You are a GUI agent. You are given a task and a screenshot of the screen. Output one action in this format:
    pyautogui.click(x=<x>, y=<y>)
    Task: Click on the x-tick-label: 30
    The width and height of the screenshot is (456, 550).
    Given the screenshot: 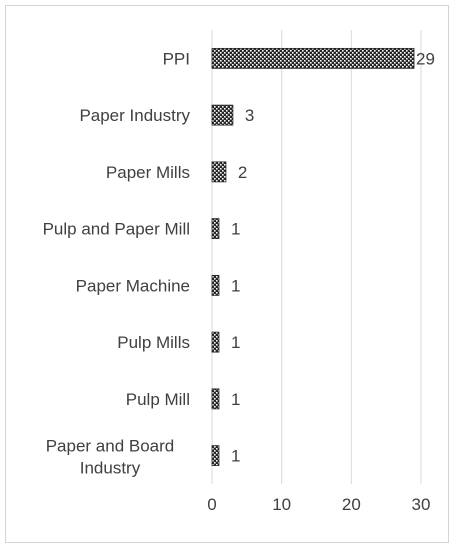 What is the action you would take?
    pyautogui.click(x=421, y=504)
    